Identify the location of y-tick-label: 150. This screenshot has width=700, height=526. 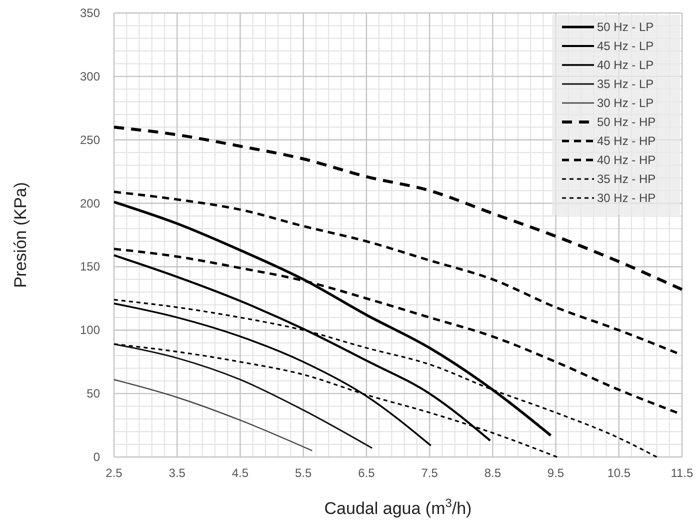
(90, 267).